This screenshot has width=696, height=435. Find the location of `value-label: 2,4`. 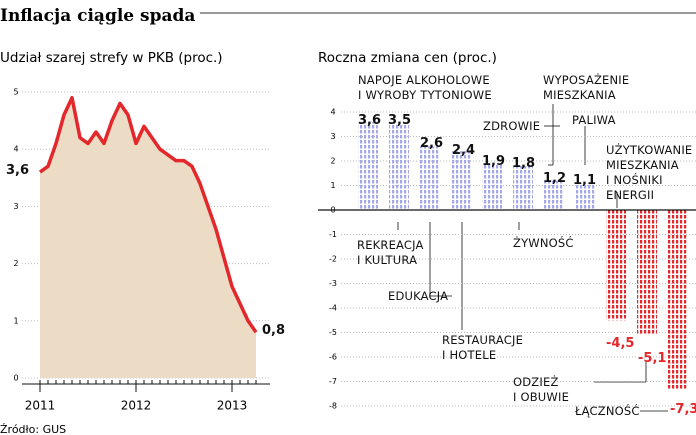

value-label: 2,4 is located at coordinates (464, 150).